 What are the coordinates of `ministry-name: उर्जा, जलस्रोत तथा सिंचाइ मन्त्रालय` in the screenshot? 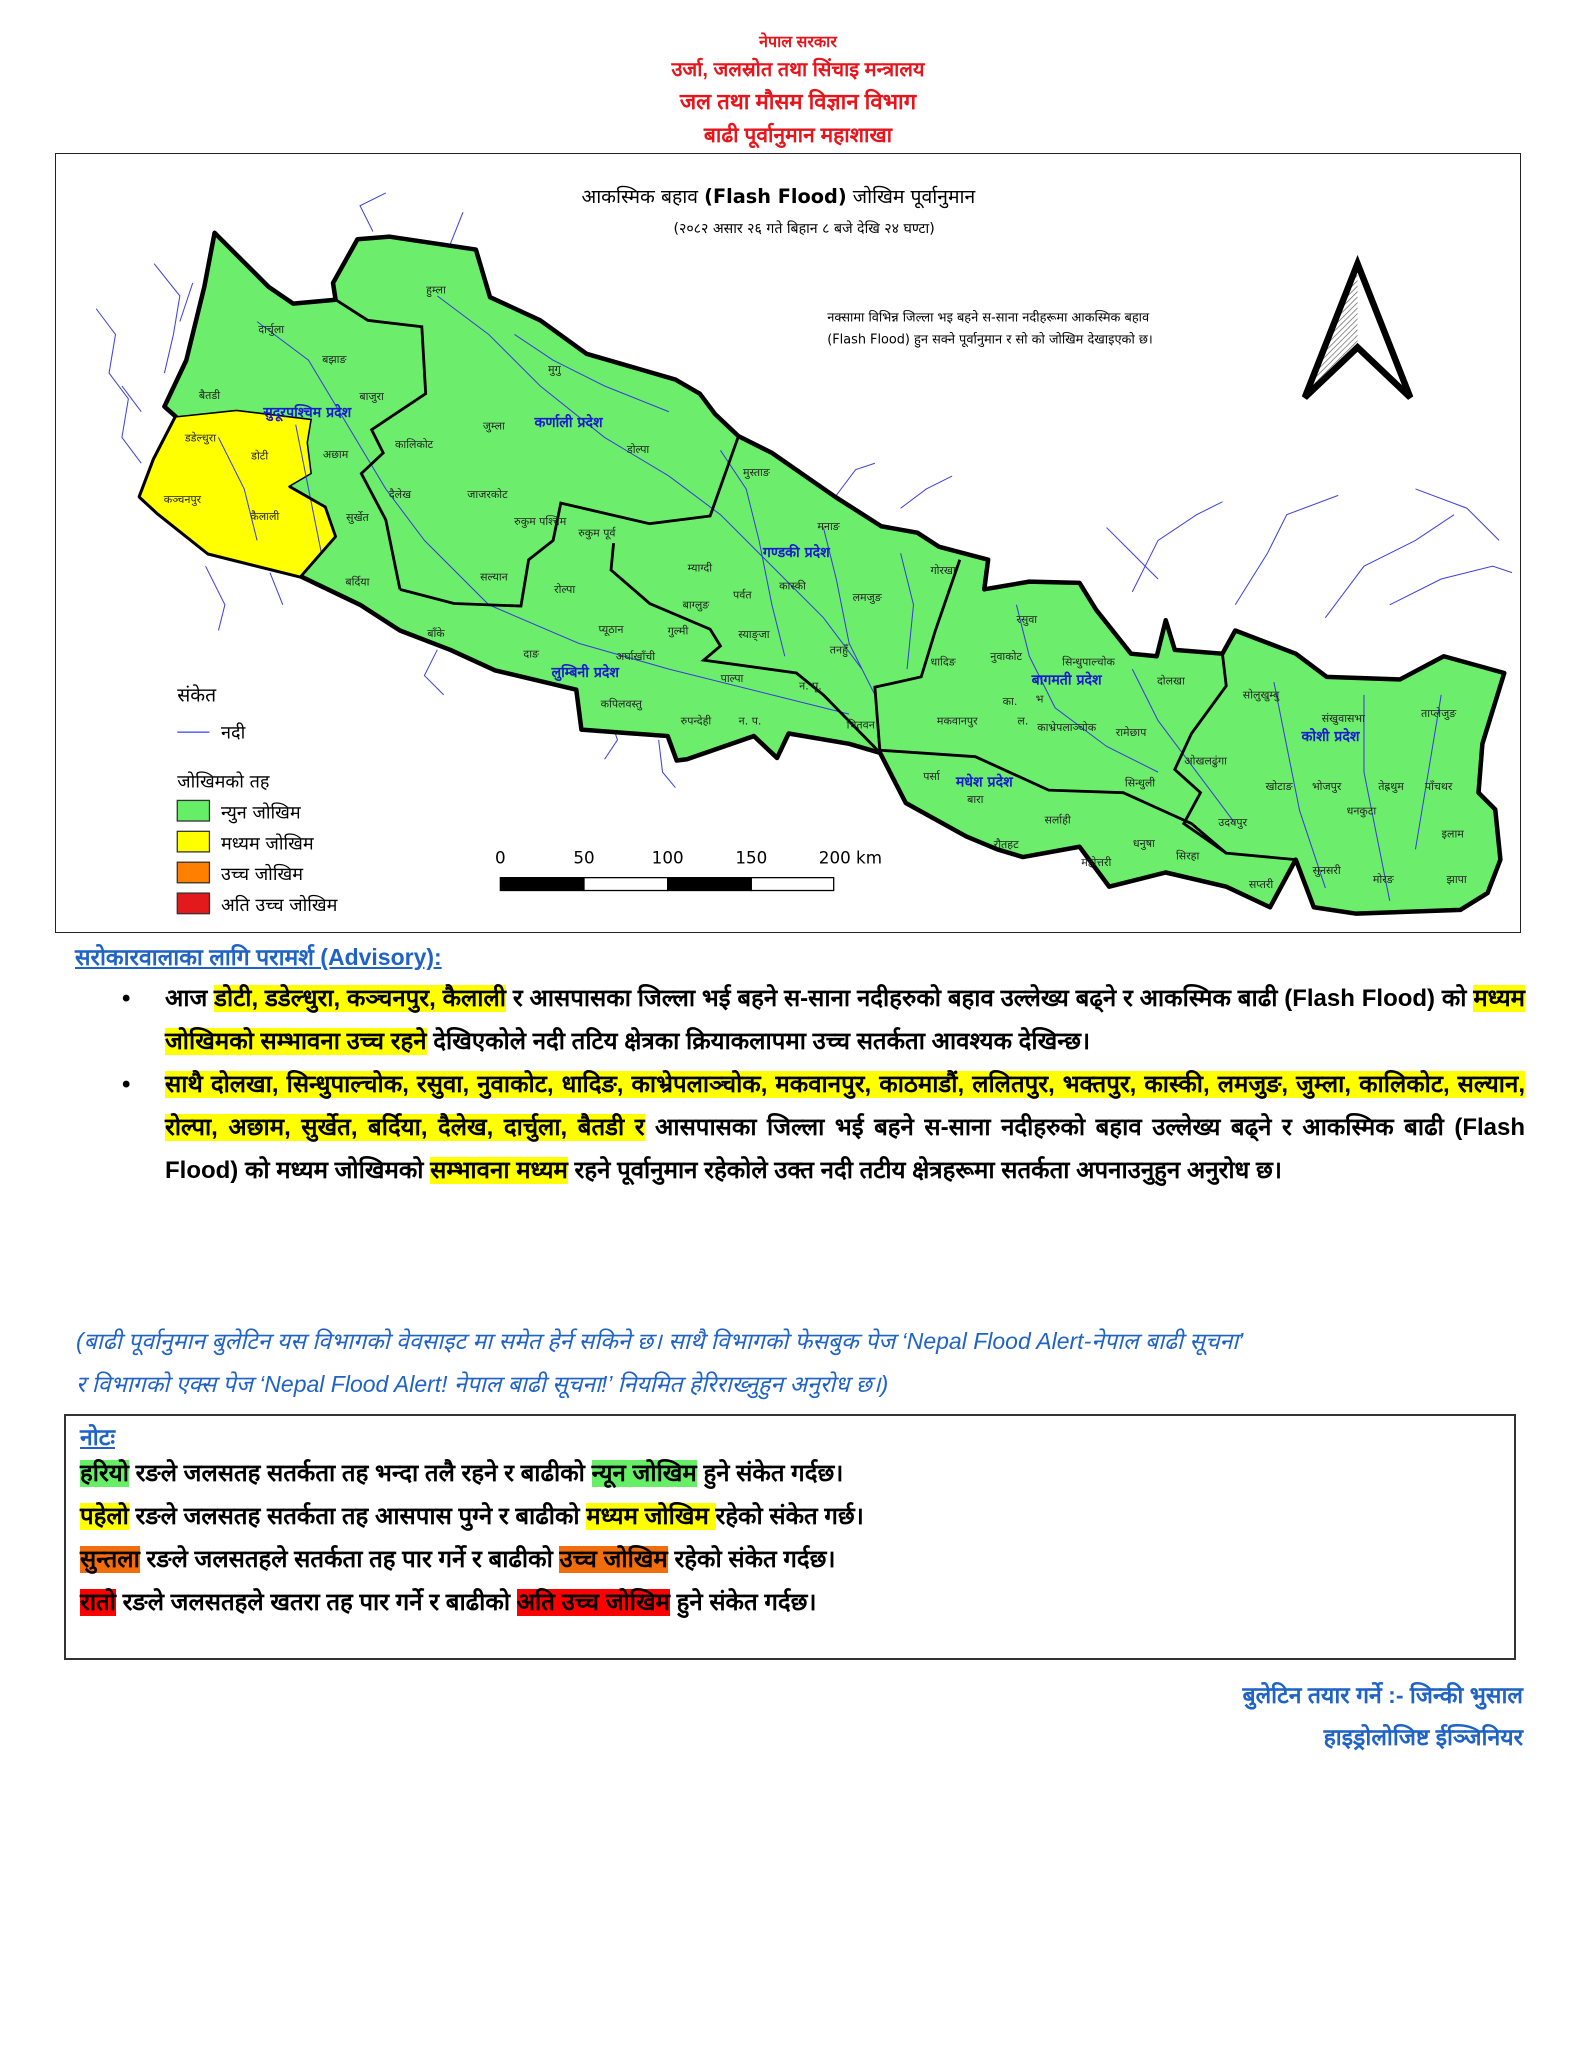 It's located at (798, 70).